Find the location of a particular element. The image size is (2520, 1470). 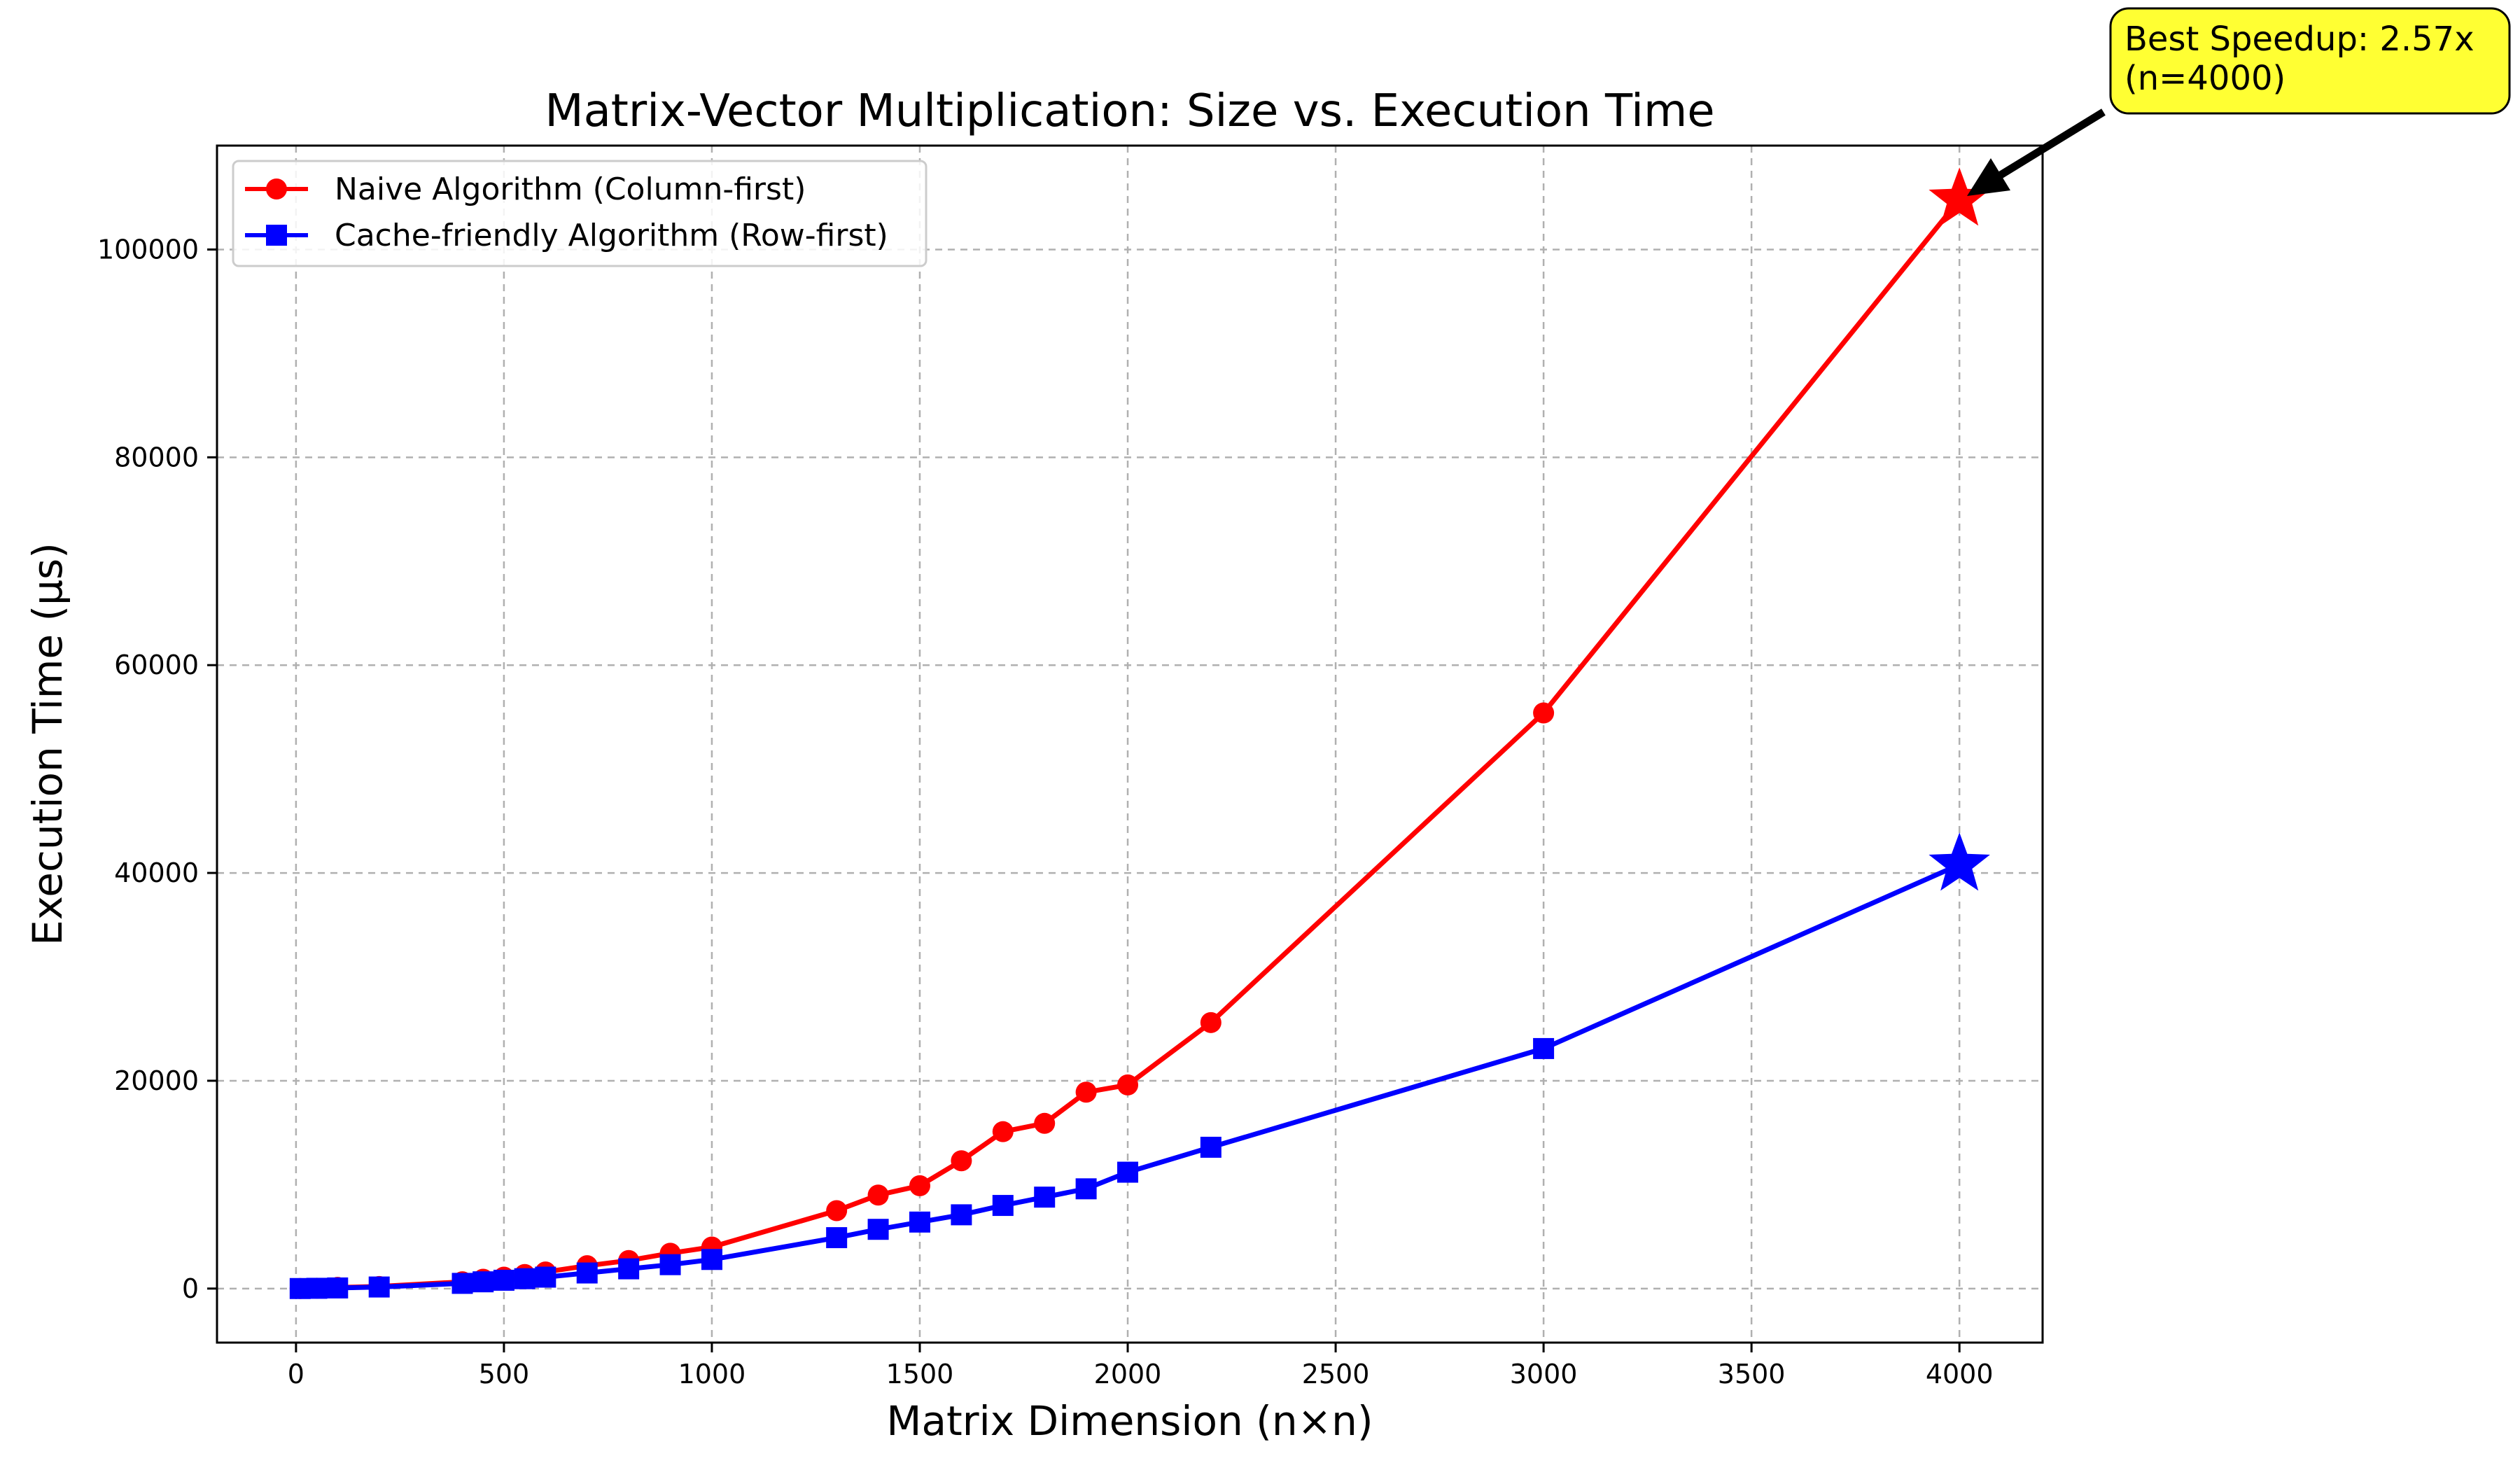

legend-label-cache: Cache-friendly Algorithm (Row-first) is located at coordinates (611, 235).